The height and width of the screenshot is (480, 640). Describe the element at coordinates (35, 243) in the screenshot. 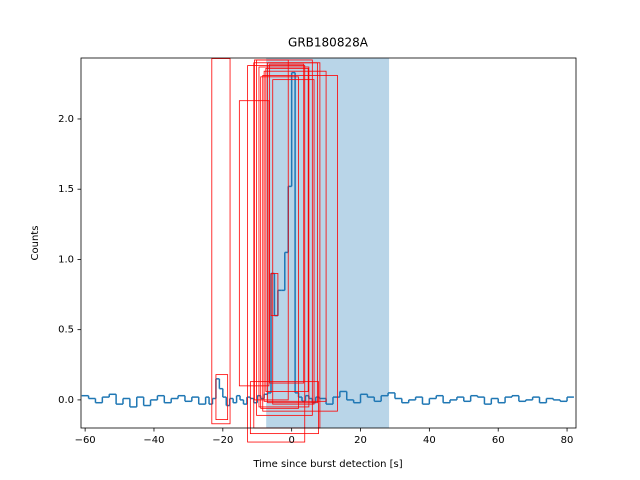

I see `y-axis-label: Counts` at that location.